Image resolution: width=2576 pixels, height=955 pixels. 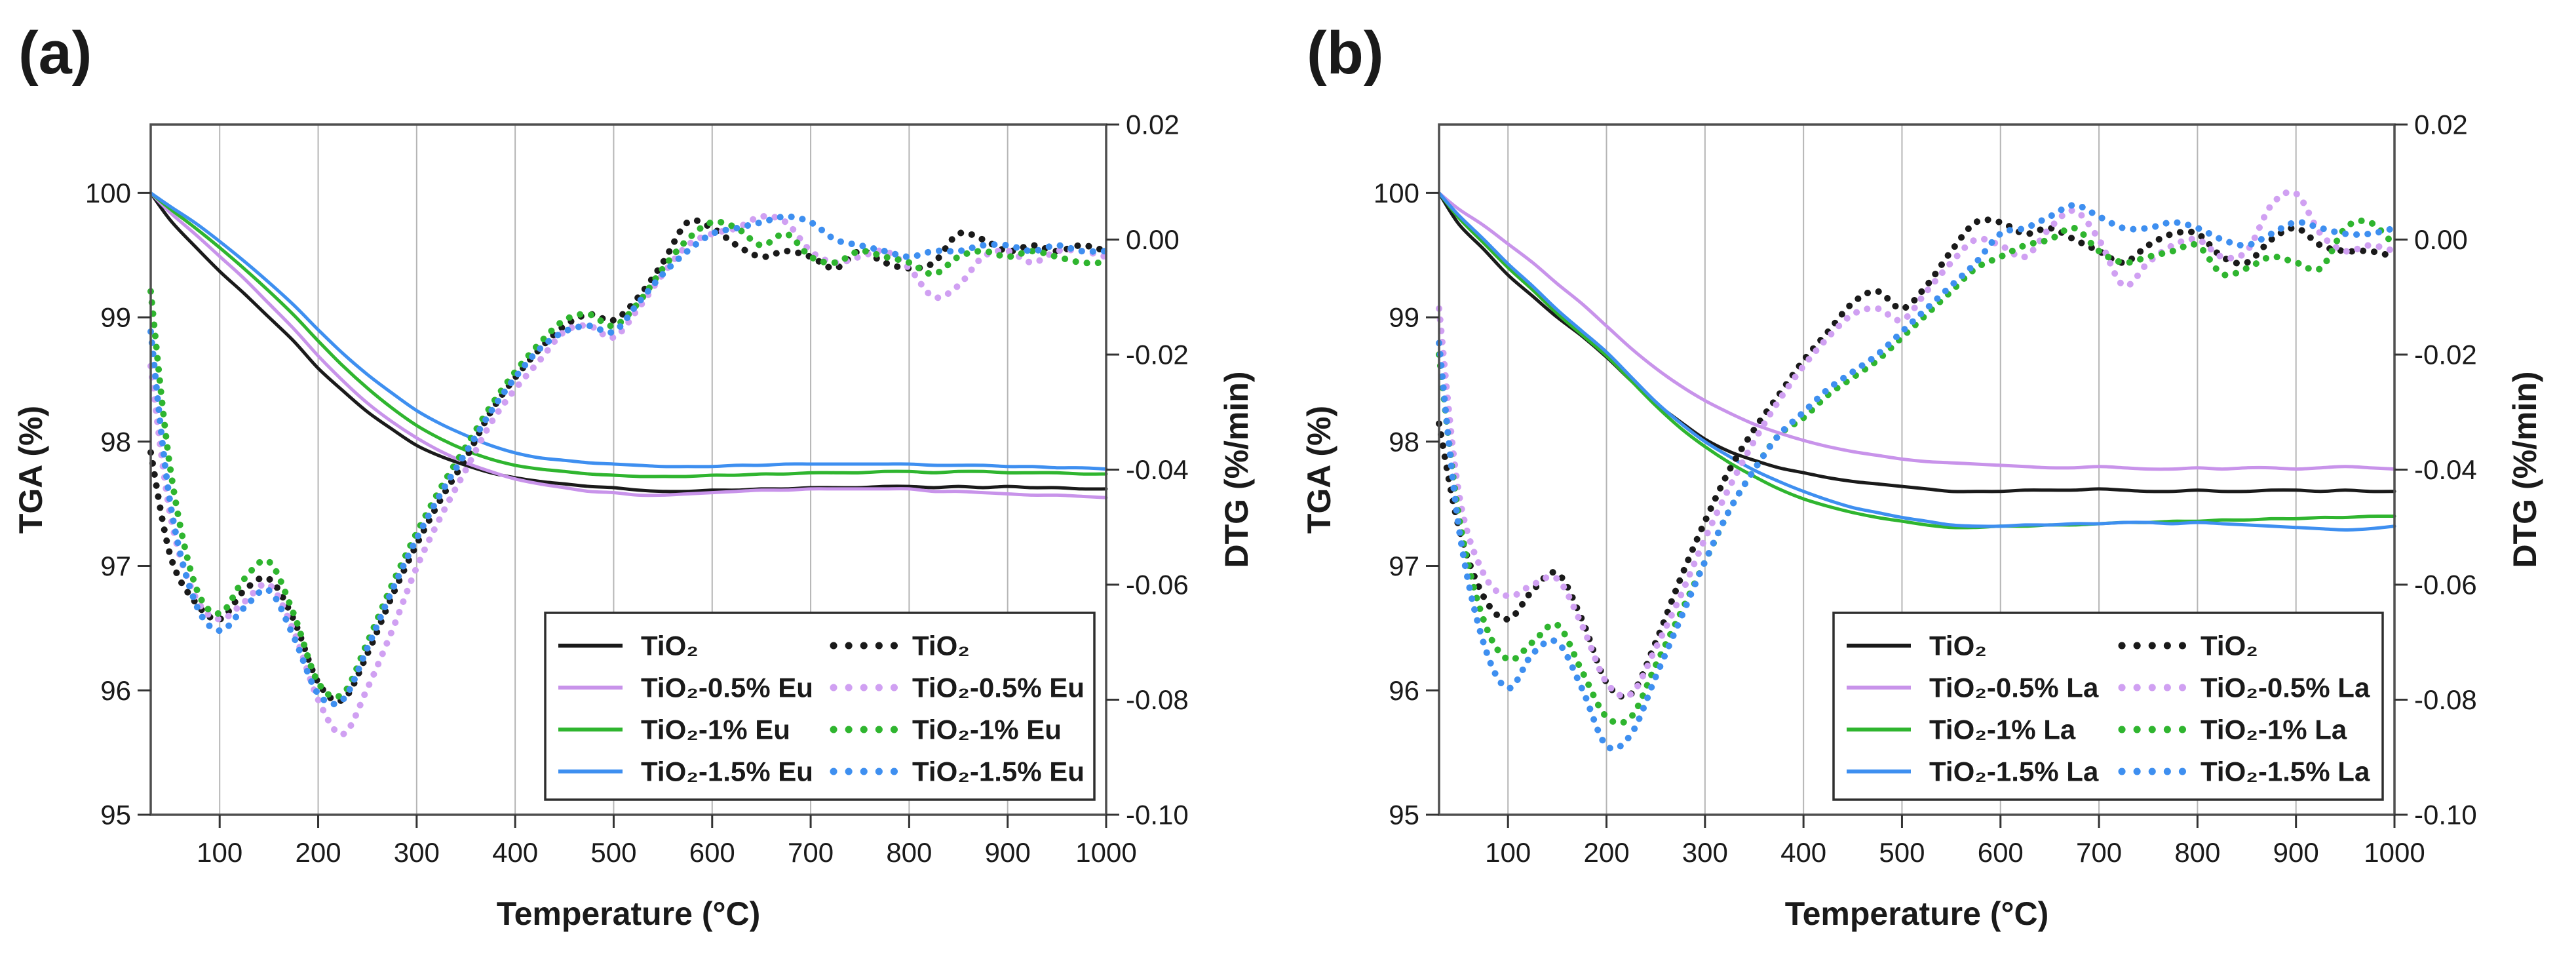 What do you see at coordinates (1916, 331) in the screenshot?
I see `tio-0-5-la-tga-line` at bounding box center [1916, 331].